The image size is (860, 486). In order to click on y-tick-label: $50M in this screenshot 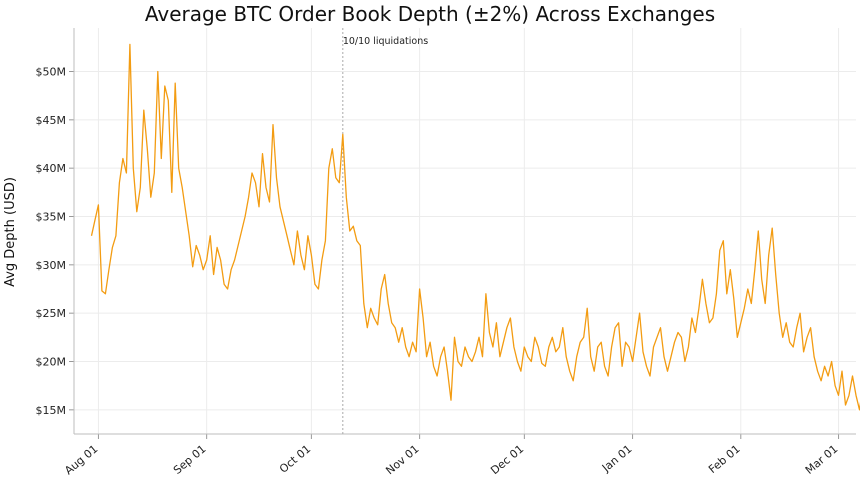, I will do `click(51, 72)`.